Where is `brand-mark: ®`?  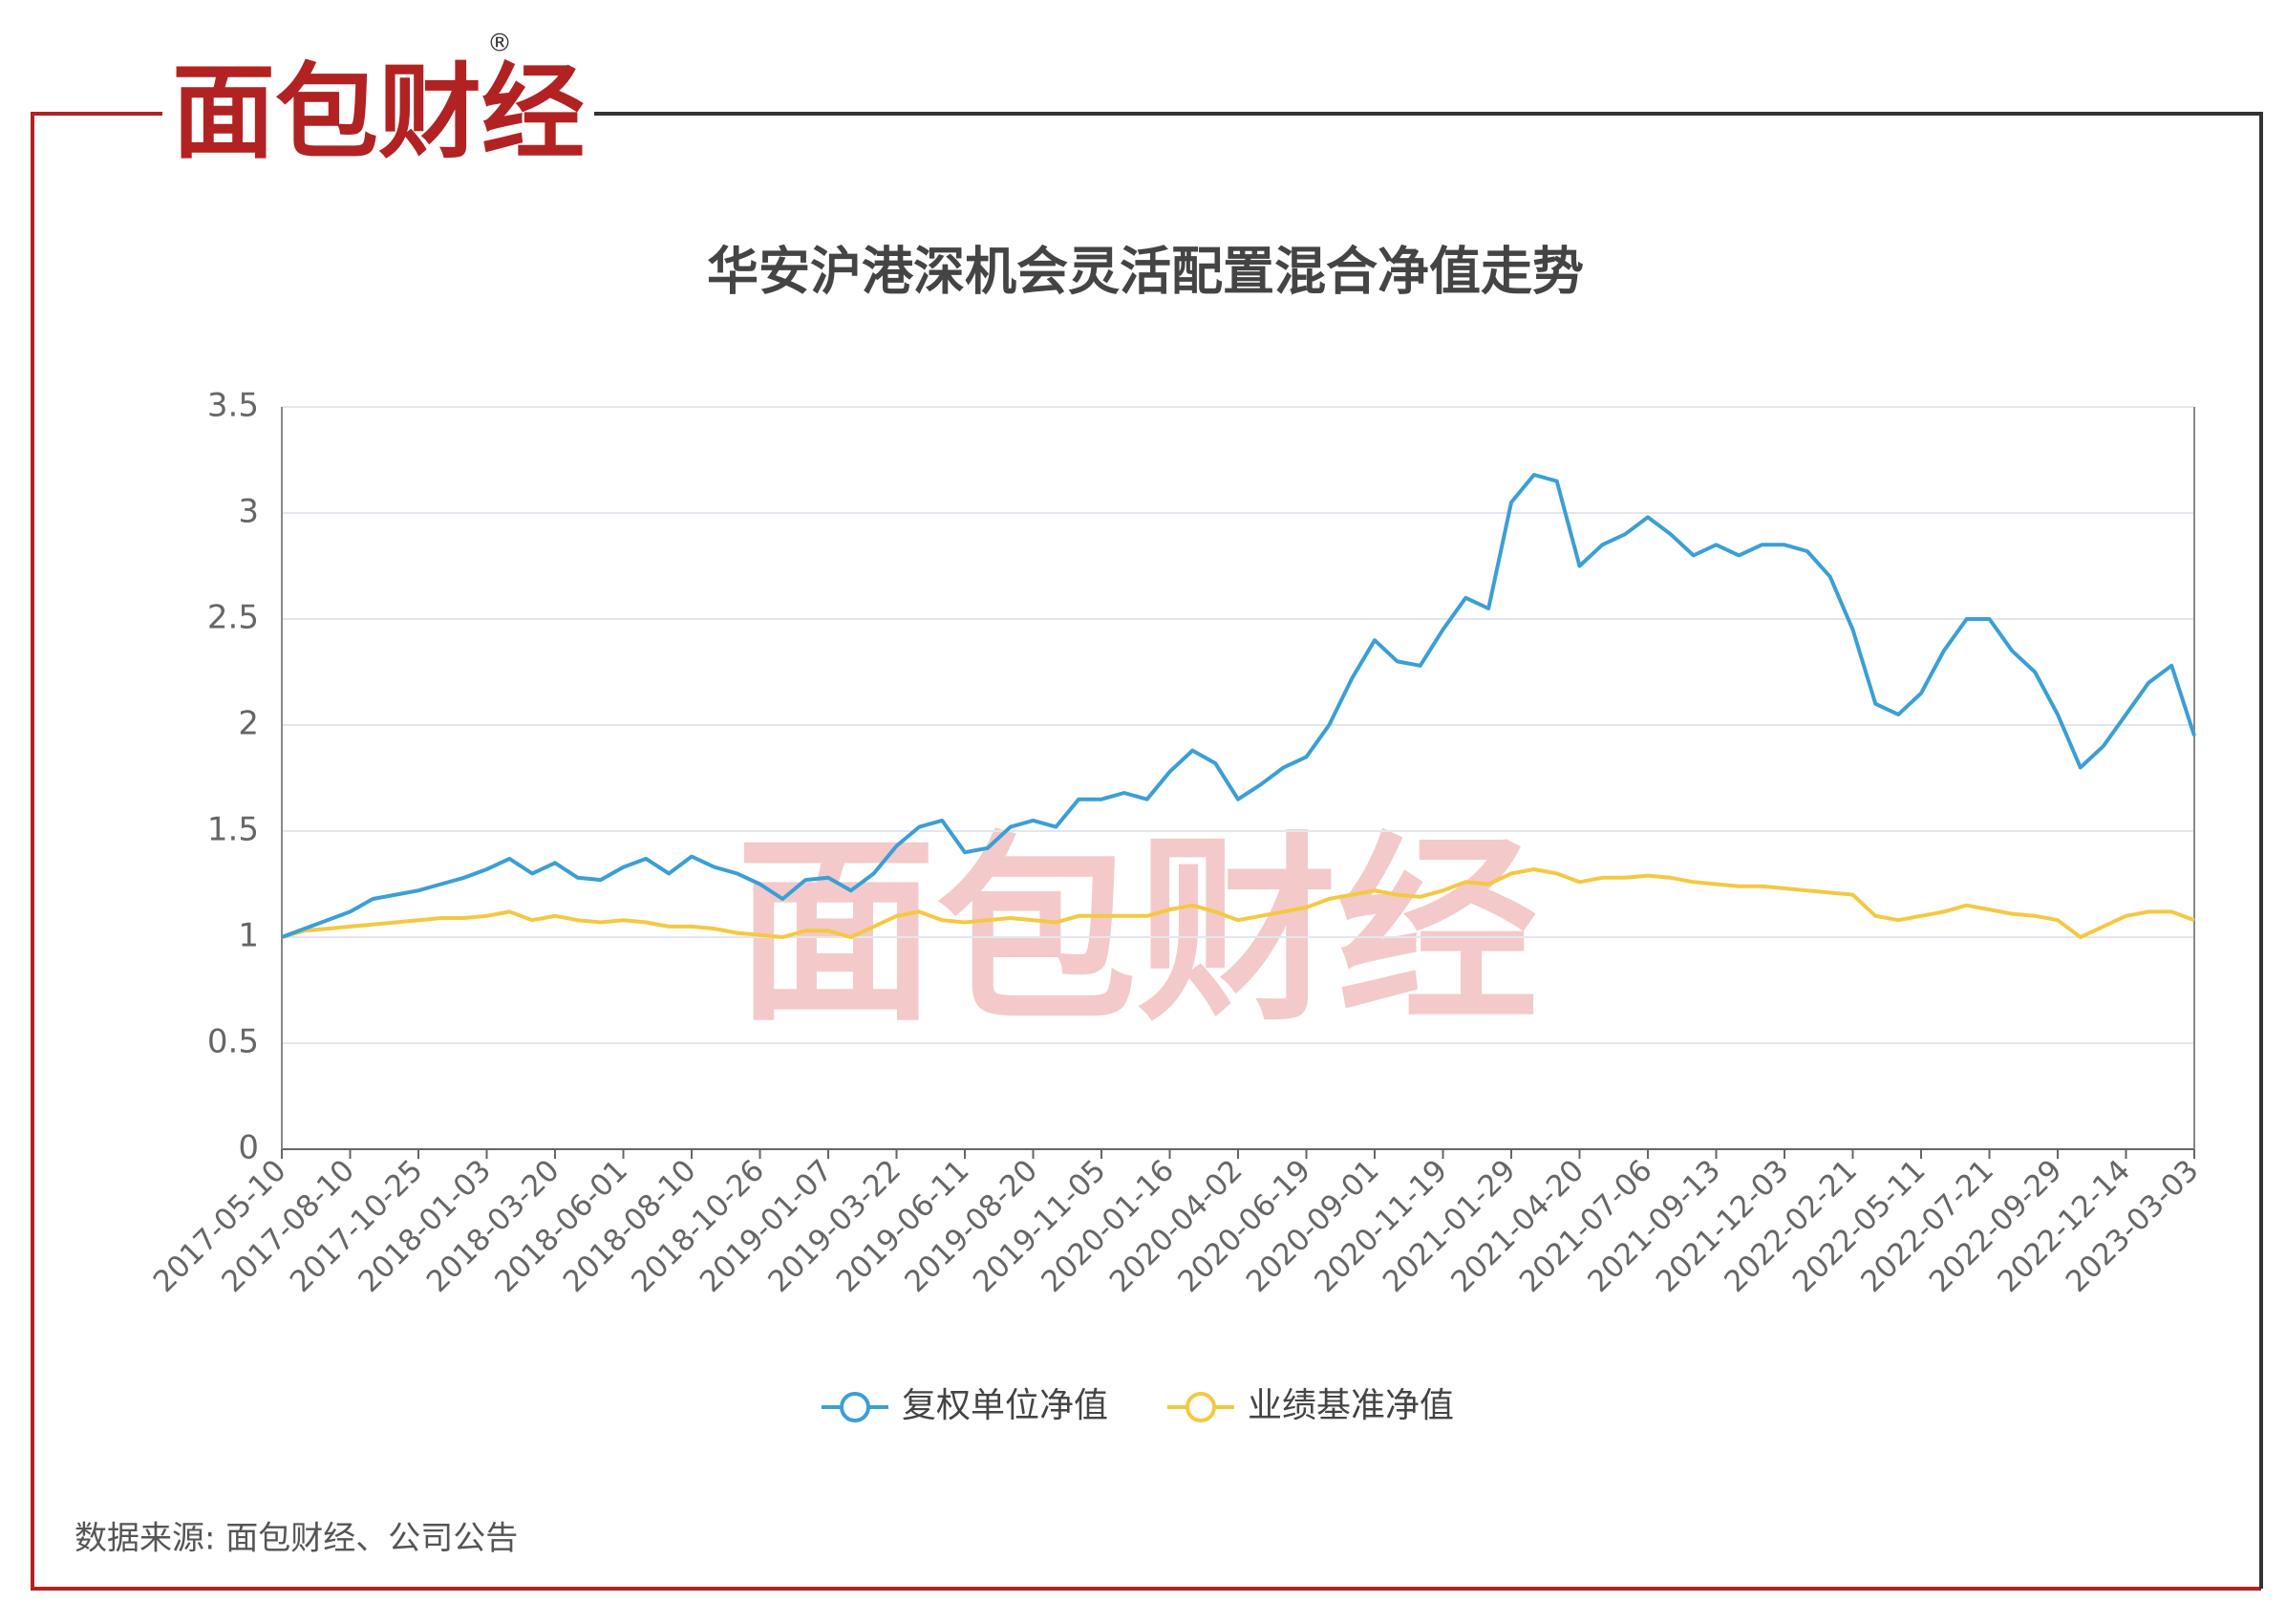 brand-mark: ® is located at coordinates (499, 44).